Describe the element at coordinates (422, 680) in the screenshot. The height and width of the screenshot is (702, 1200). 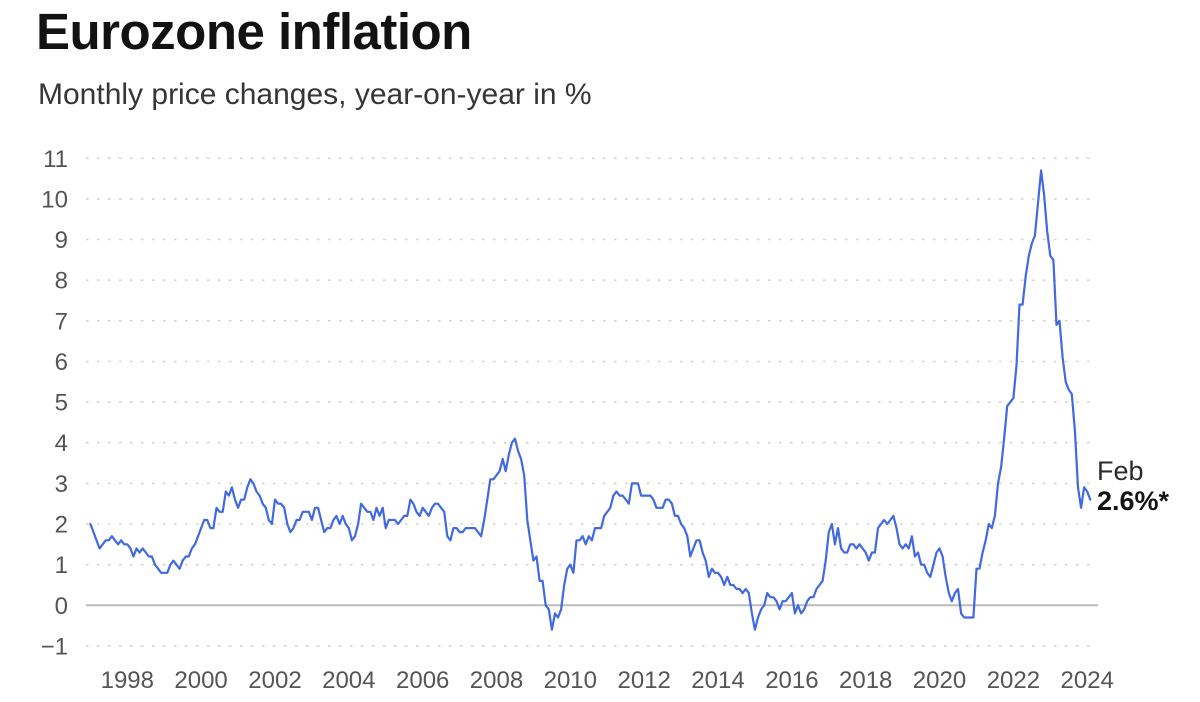
I see `x-tick-label: 2006` at that location.